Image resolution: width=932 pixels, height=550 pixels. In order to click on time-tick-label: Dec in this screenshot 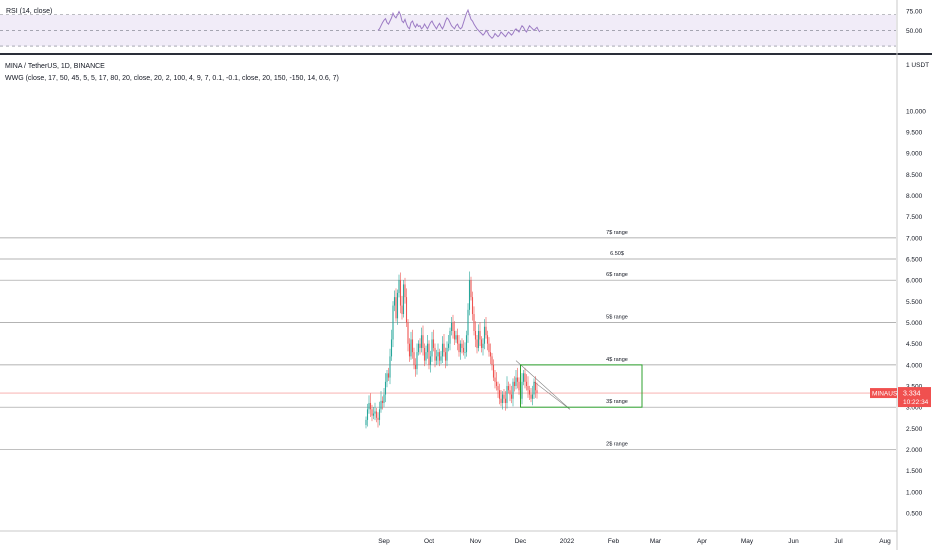, I will do `click(521, 541)`.